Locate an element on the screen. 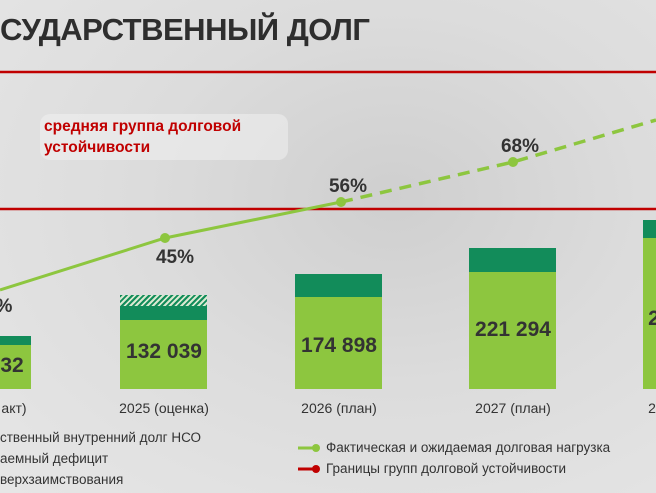 This screenshot has width=656, height=493. zone-label: средняя группа долговой устойчивости is located at coordinates (164, 137).